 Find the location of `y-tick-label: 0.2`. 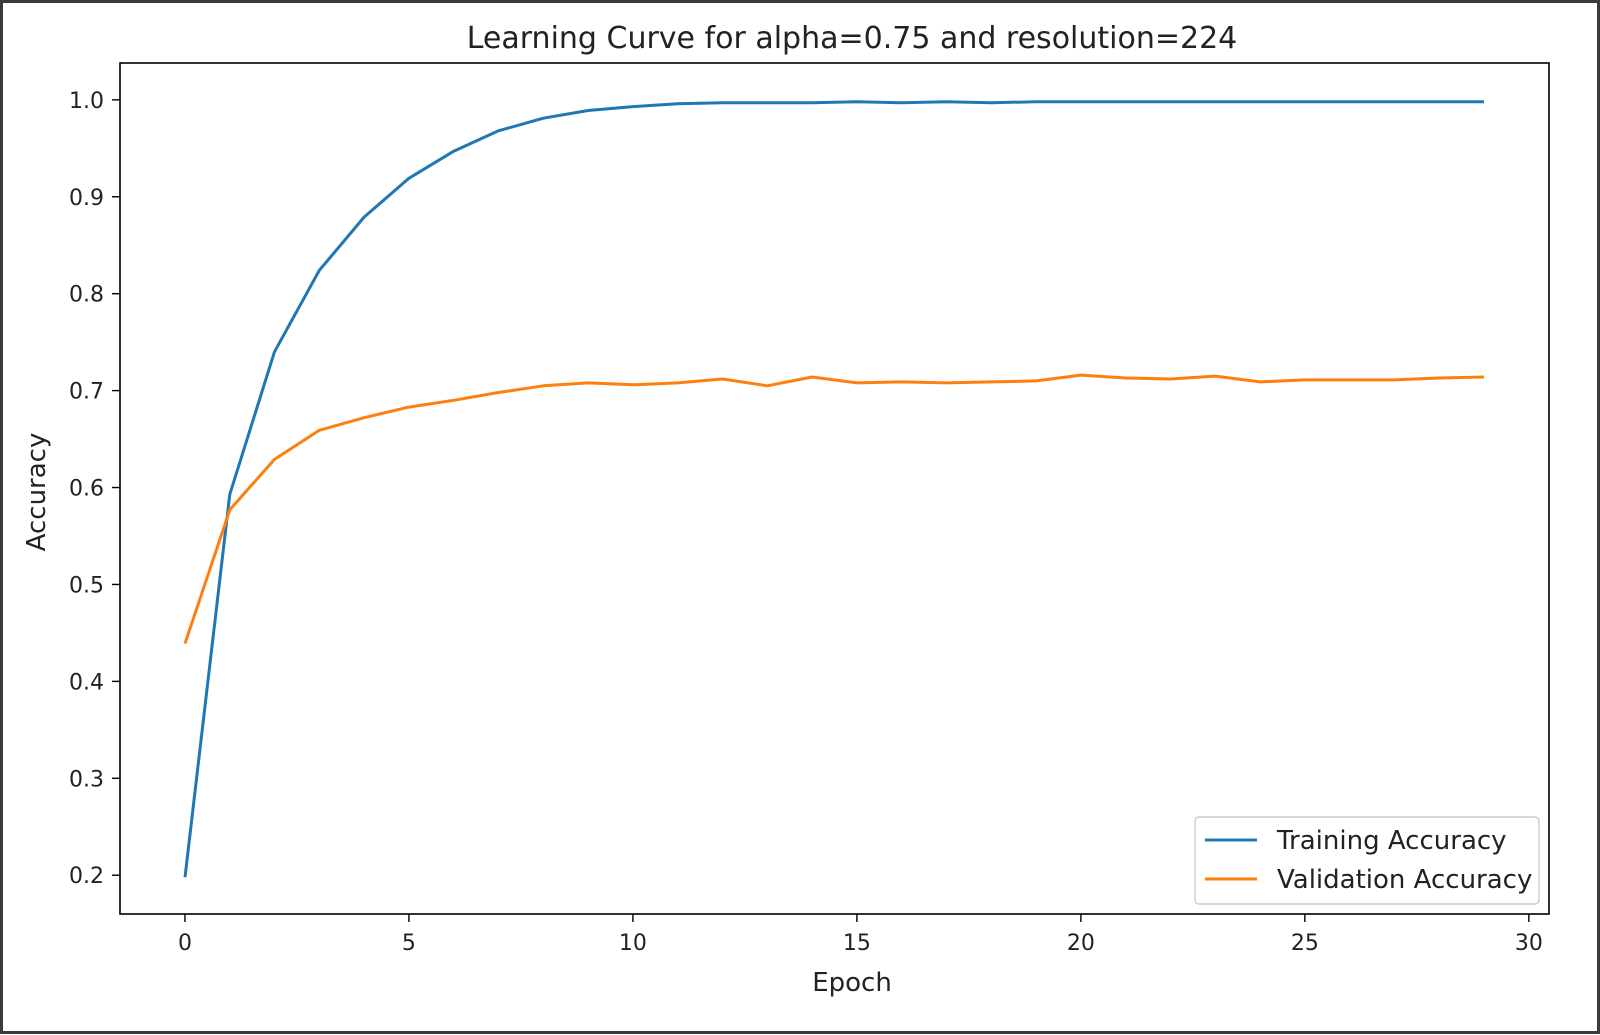

y-tick-label: 0.2 is located at coordinates (86, 876).